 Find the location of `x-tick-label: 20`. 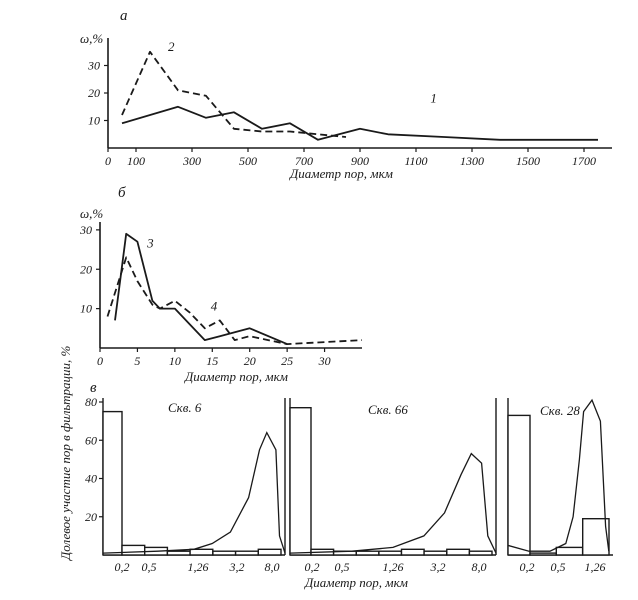

x-tick-label: 20 is located at coordinates (250, 361).